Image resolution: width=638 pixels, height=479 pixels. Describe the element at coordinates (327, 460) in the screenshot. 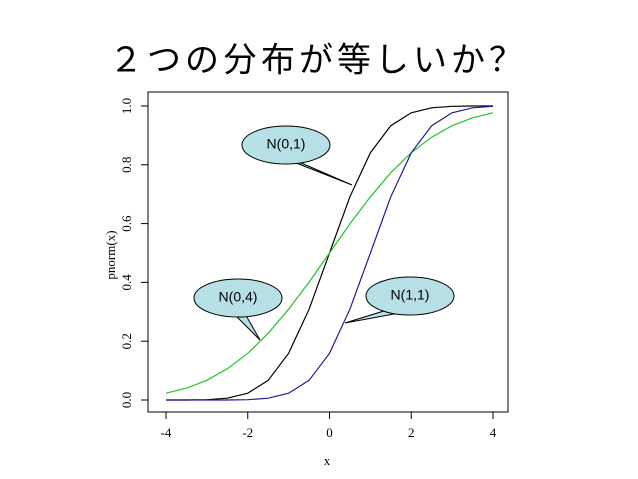

I see `x-axis-label: x` at that location.